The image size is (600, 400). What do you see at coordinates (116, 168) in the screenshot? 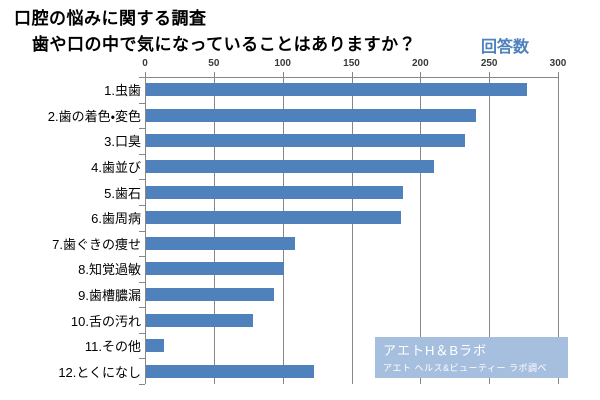
I see `category-label: 4.歯並び` at bounding box center [116, 168].